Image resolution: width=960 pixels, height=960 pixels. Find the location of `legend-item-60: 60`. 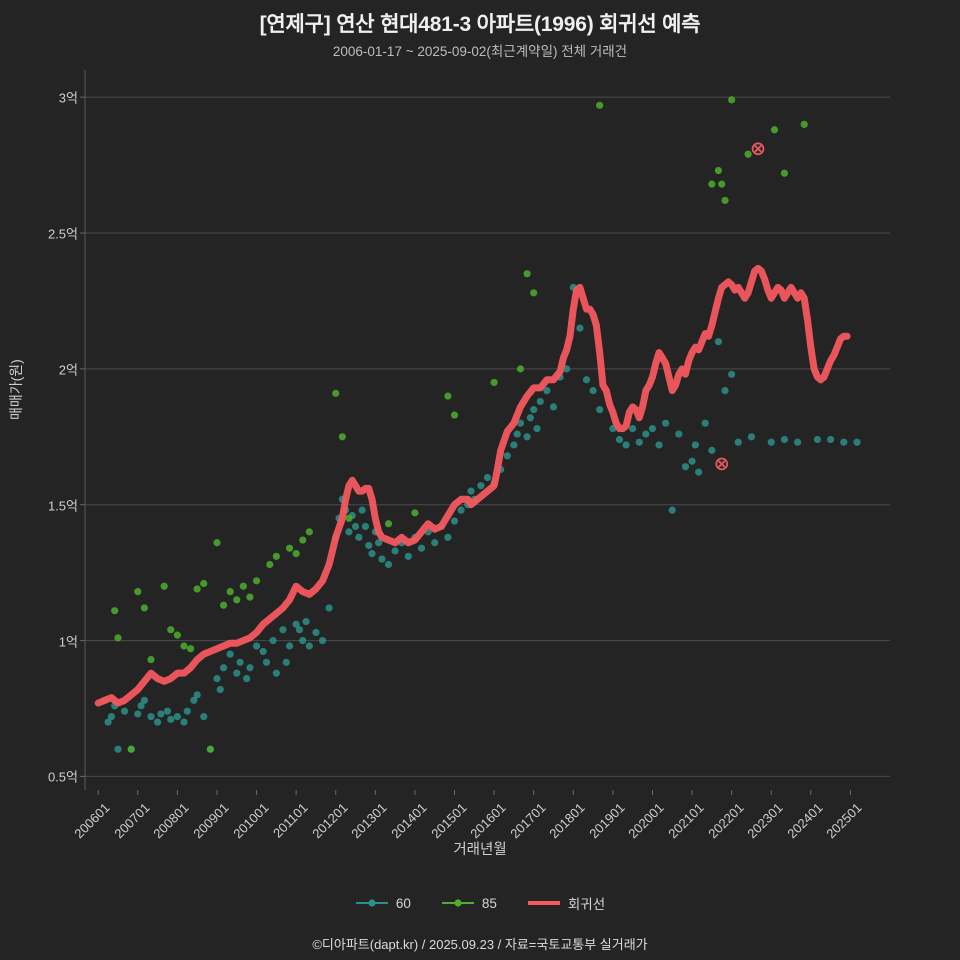

legend-item-60: 60 is located at coordinates (383, 903).